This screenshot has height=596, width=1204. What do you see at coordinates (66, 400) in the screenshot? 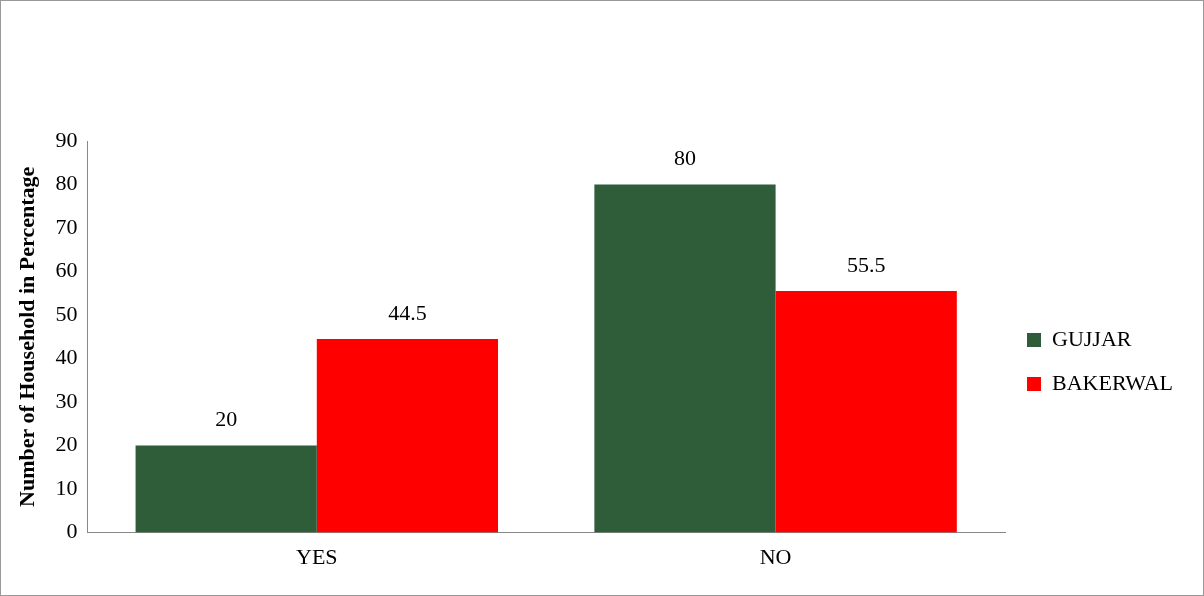
I see `y-tick-label: 30` at bounding box center [66, 400].